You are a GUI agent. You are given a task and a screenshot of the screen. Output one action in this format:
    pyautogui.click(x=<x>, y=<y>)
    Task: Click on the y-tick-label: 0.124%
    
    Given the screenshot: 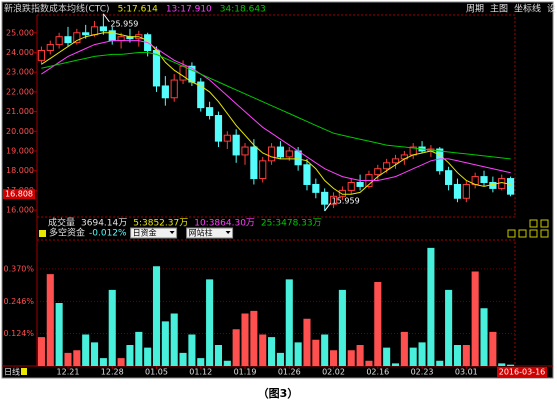 What is the action you would take?
    pyautogui.click(x=18, y=333)
    